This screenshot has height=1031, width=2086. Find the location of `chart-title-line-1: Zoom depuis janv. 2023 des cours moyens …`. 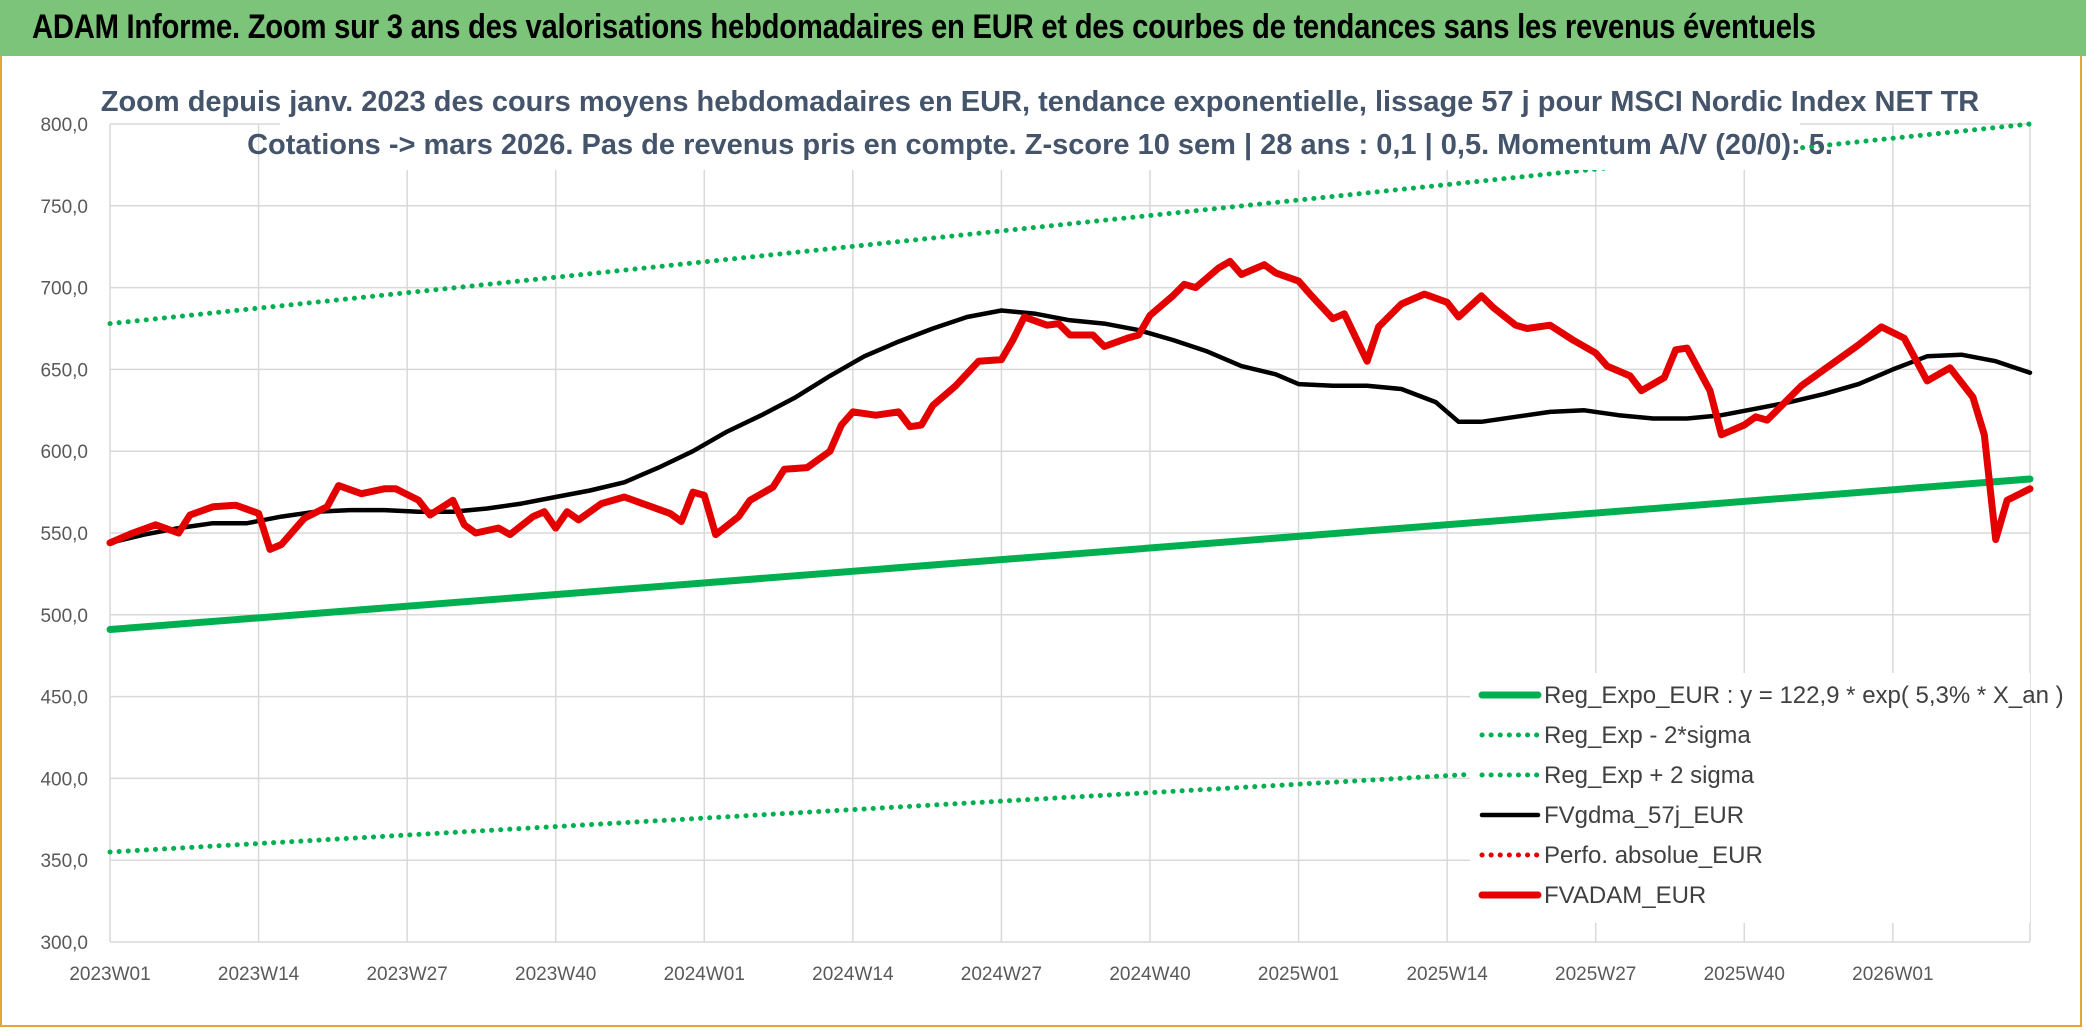

chart-title-line-1: Zoom depuis janv. 2023 des cours moyens … is located at coordinates (1040, 102).